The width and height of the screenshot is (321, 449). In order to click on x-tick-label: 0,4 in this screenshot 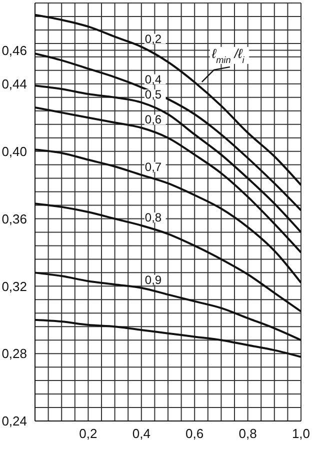, I will do `click(141, 434)`.